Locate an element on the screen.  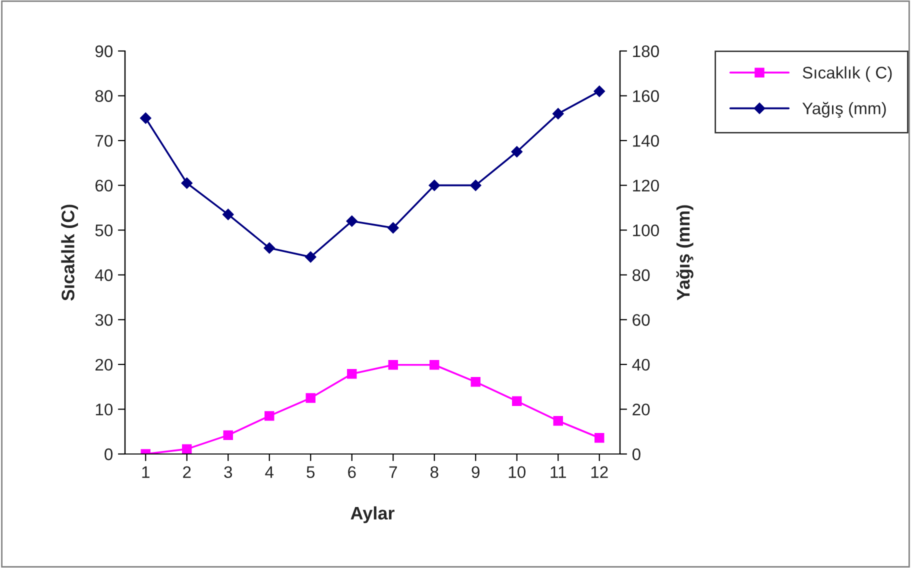
y2-tick-label: 40 is located at coordinates (641, 364).